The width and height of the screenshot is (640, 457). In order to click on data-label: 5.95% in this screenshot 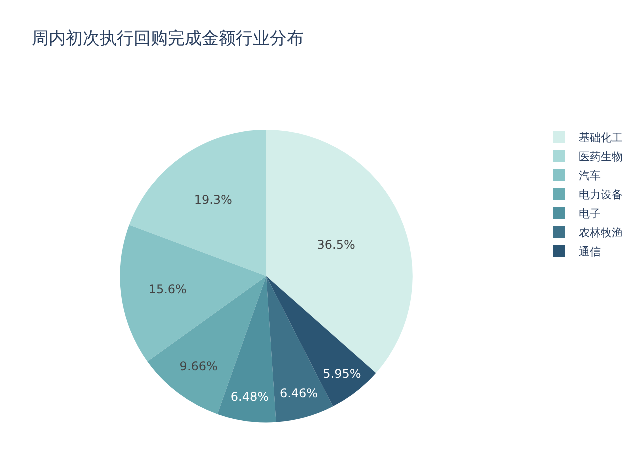, I will do `click(342, 373)`.